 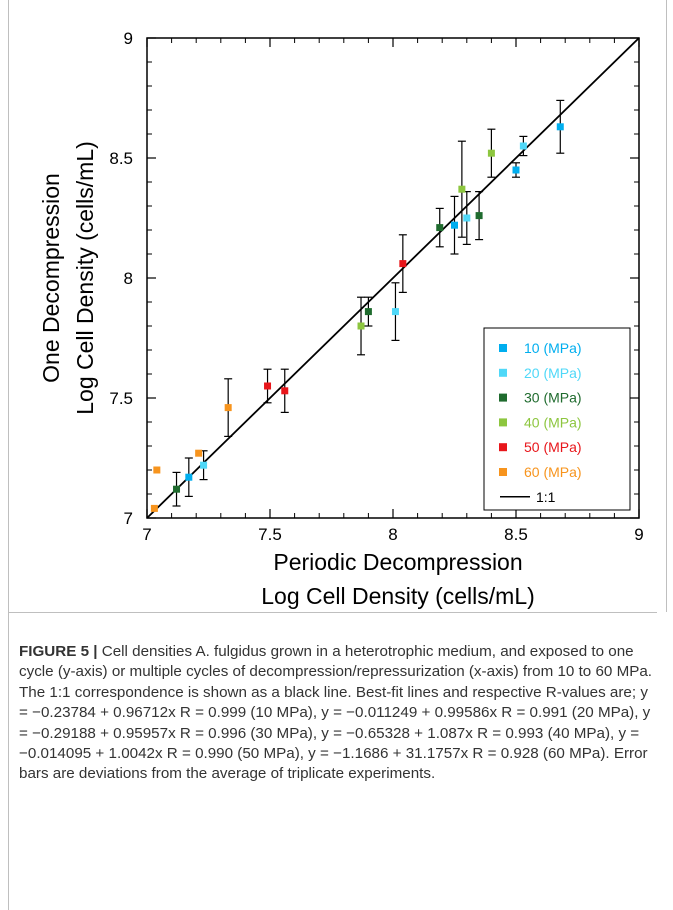 What do you see at coordinates (553, 398) in the screenshot?
I see `legend-label: 30 (MPa)` at bounding box center [553, 398].